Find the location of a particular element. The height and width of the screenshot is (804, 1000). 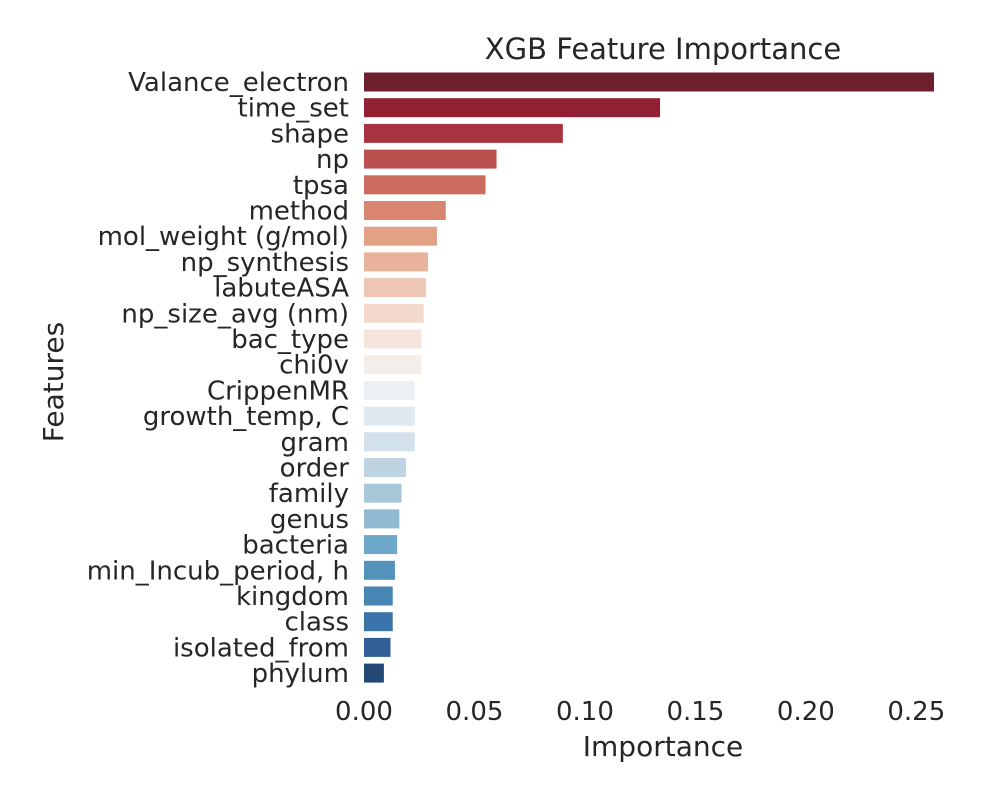

category-label-15: order is located at coordinates (315, 469).